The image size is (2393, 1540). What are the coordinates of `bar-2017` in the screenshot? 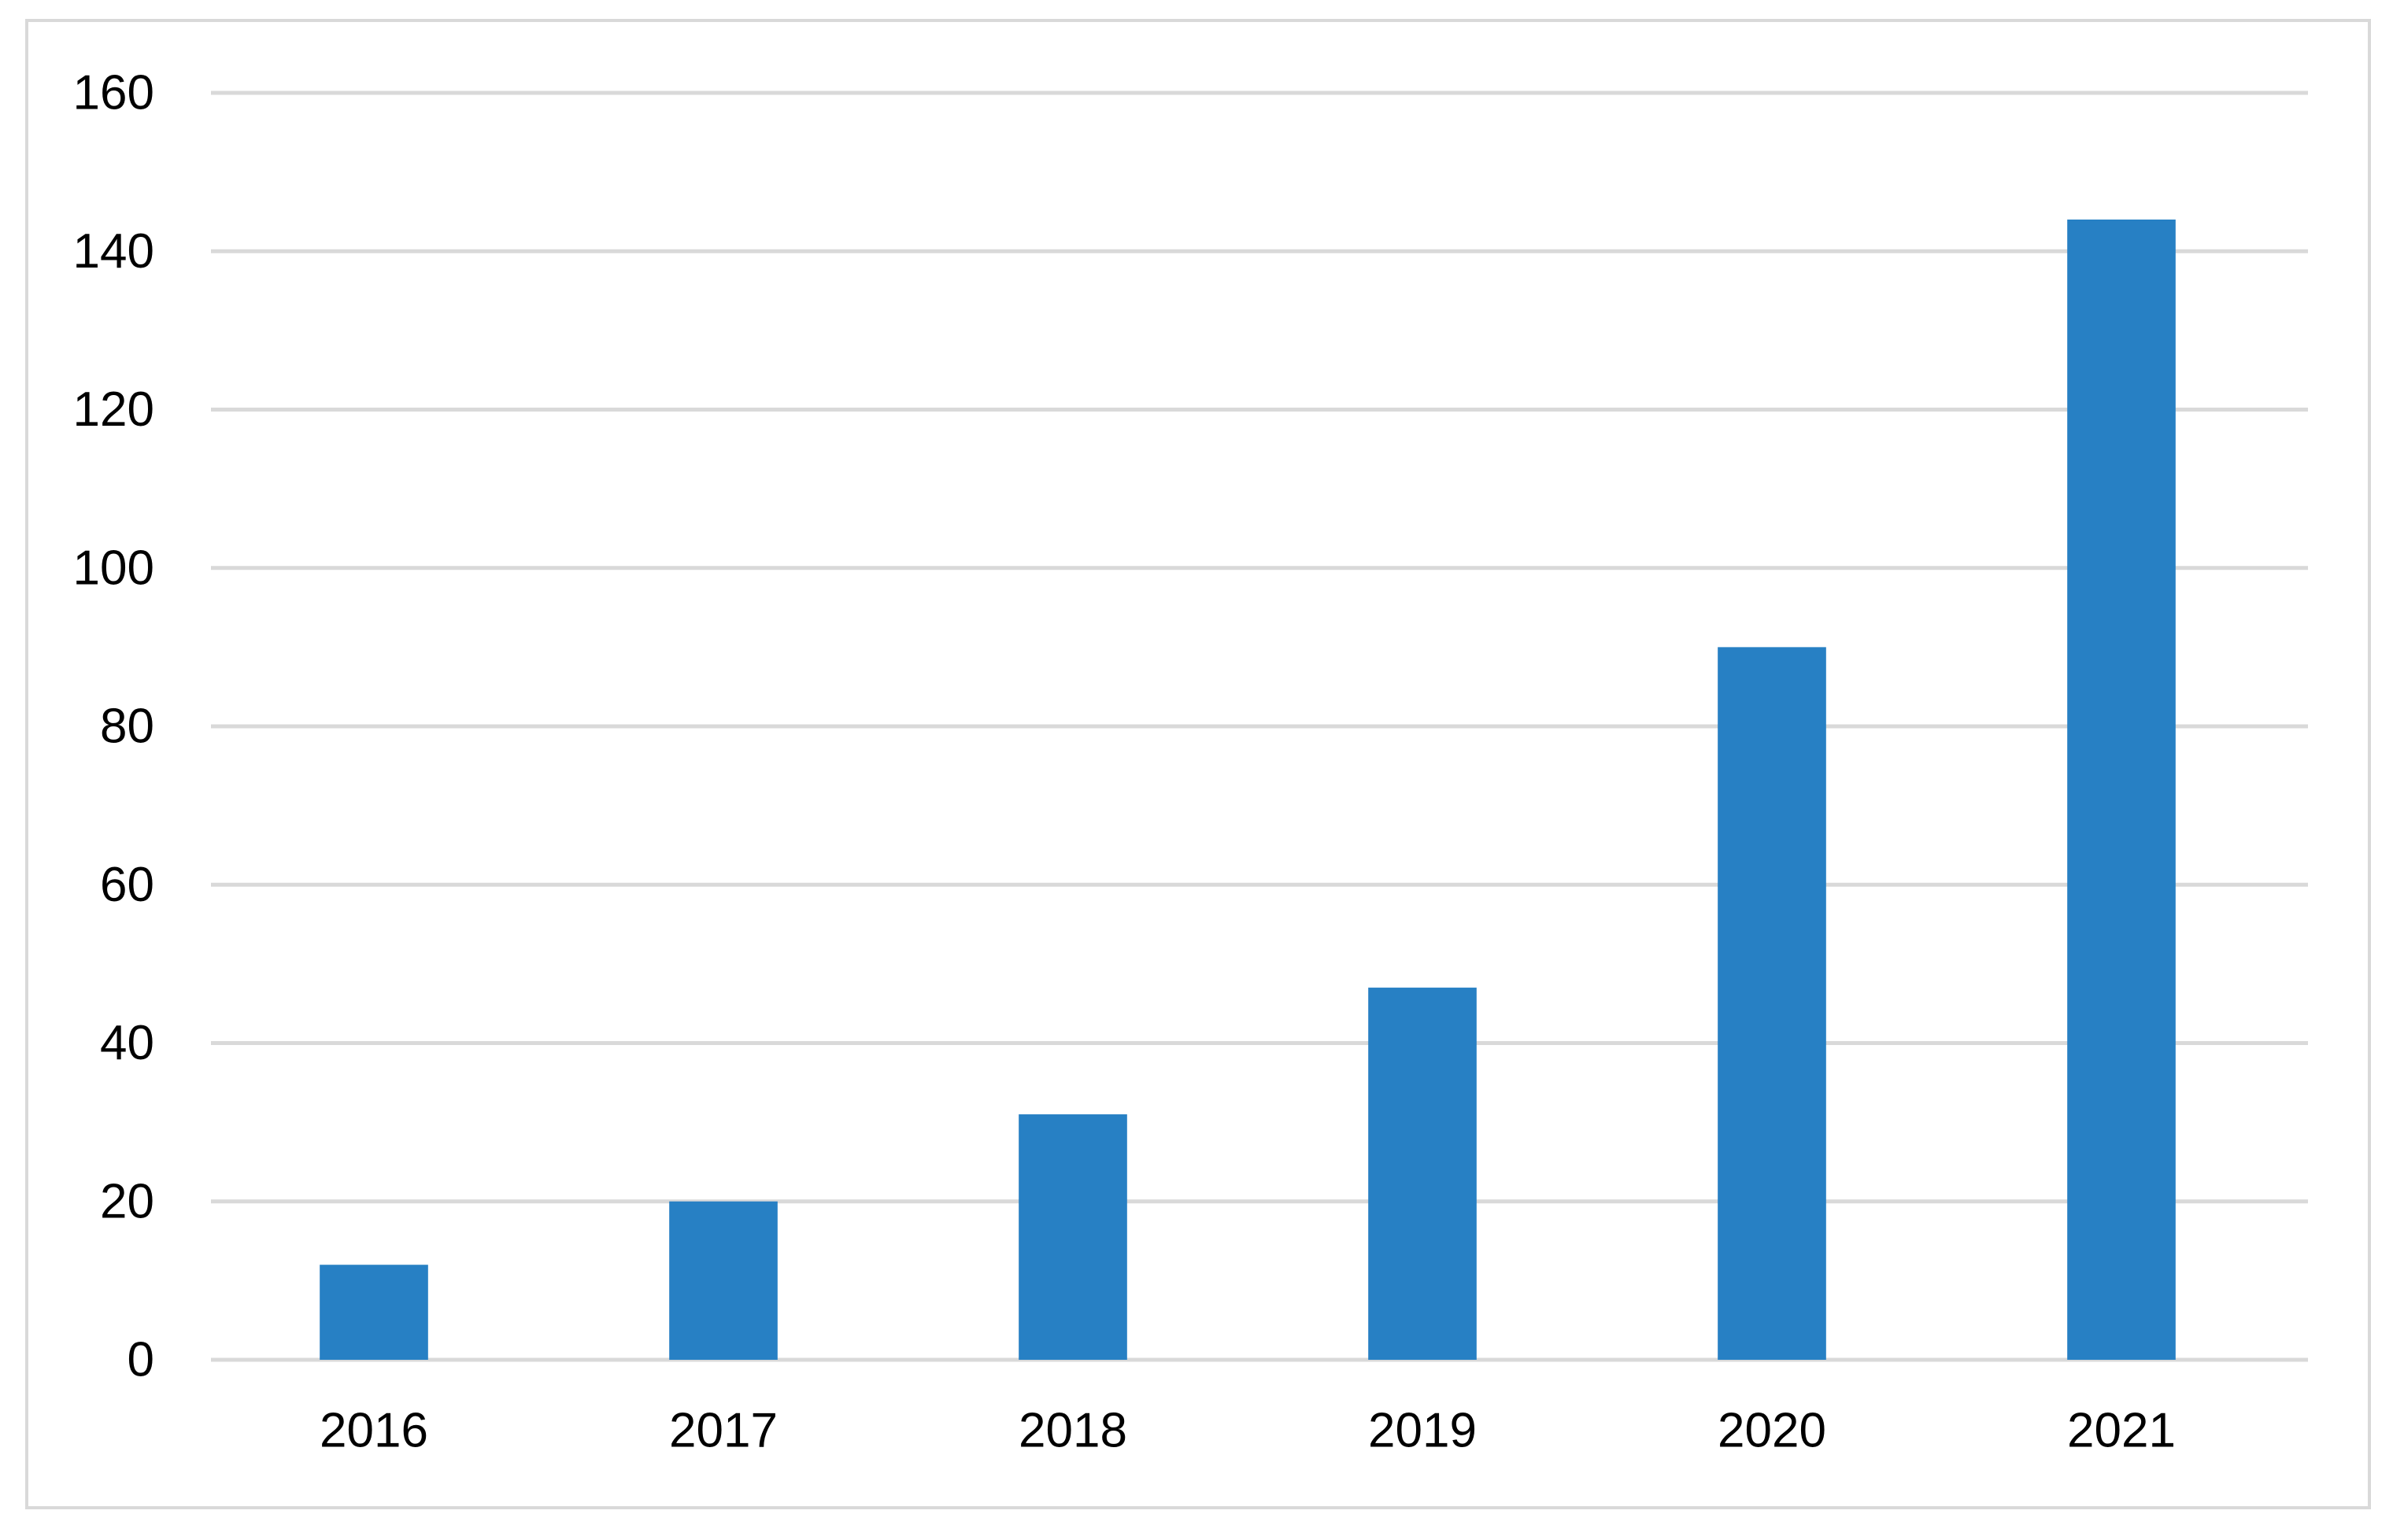 It's located at (723, 1280).